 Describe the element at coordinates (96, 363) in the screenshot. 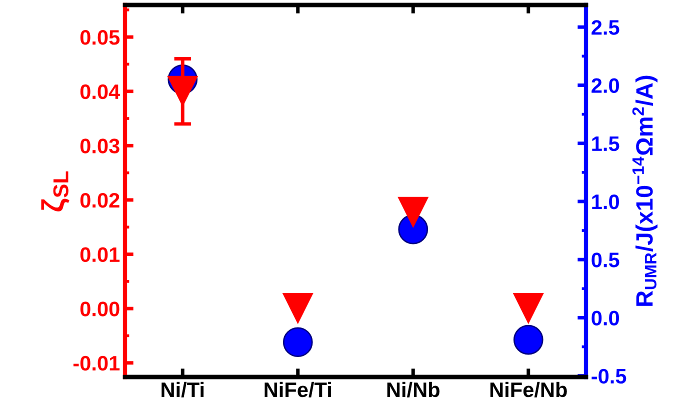

I see `y-tick-label: -0.01` at that location.